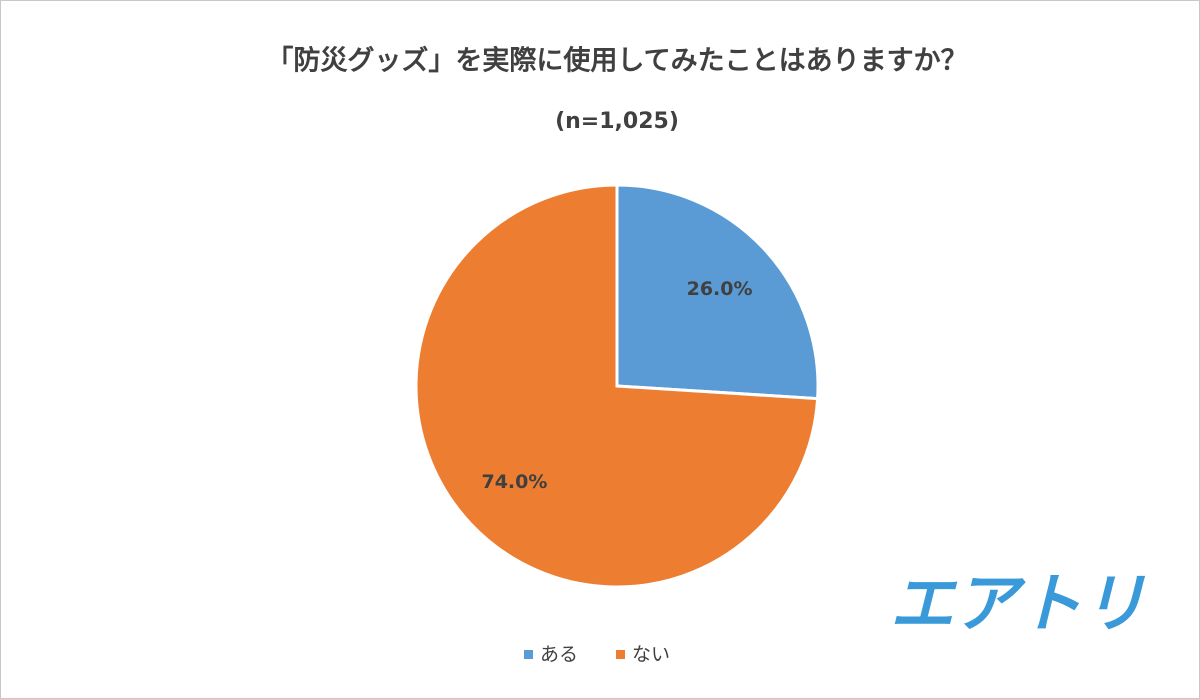  I want to click on chart-title: 「防災グッズ」を実際に使用してみたことはありますか？, so click(616, 61).